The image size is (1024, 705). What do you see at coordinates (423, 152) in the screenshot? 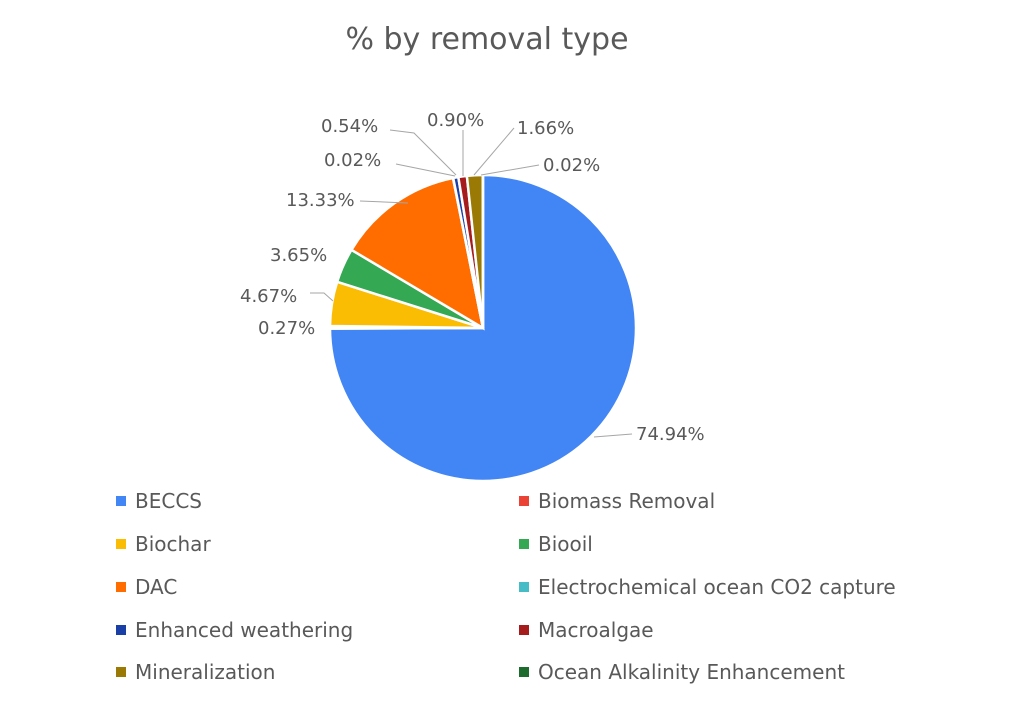
I see `leader-line-enhanced-weathering` at bounding box center [423, 152].